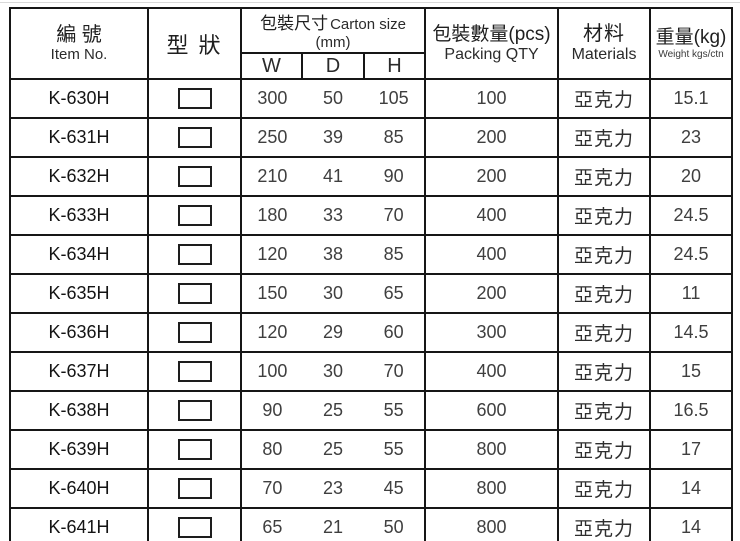  I want to click on table-row: K-631H 250 39 85 200 亞克力 23, so click(371, 137).